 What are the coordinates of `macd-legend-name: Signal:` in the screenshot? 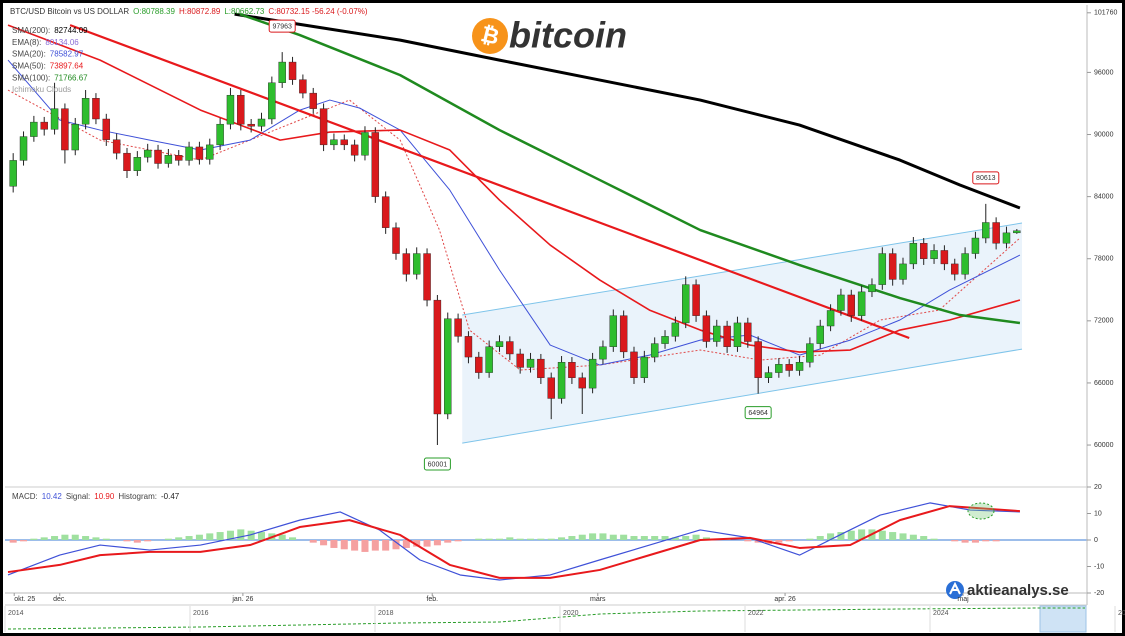 It's located at (78, 496).